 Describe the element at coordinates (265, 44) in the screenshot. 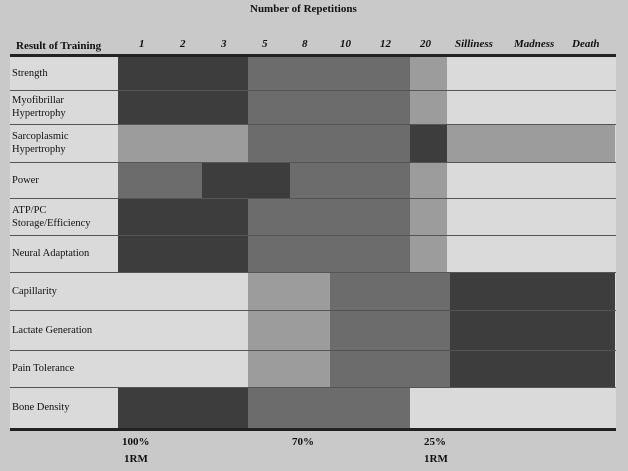

I see `column-header: 5` at that location.